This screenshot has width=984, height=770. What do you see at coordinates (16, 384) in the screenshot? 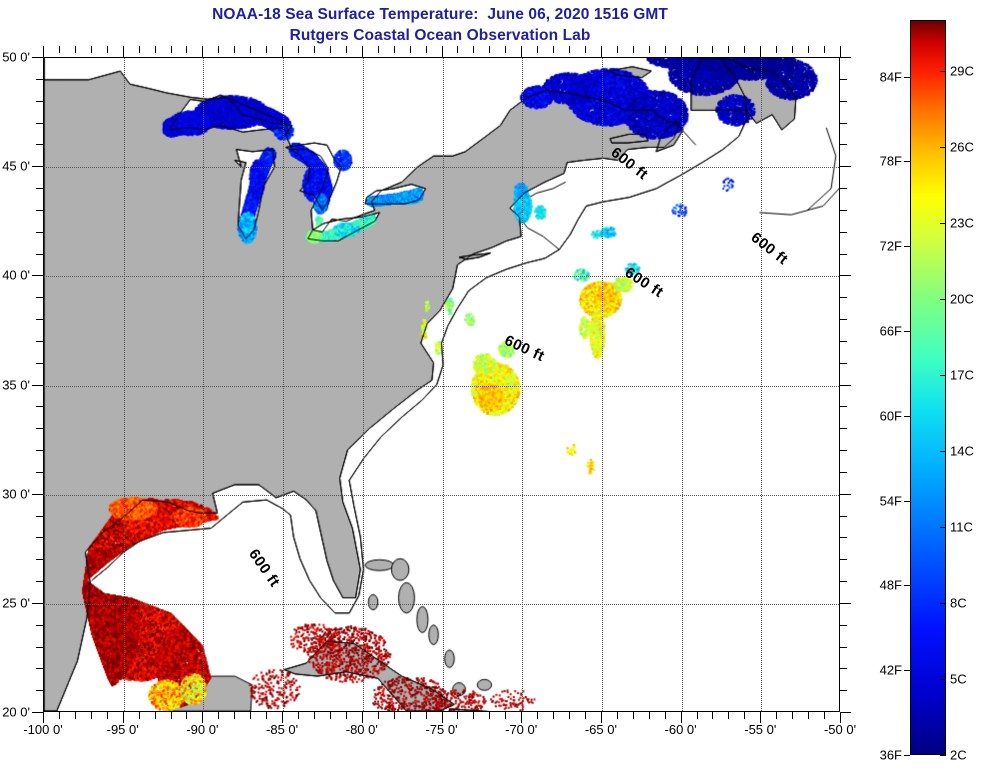
I see `y-axis-label: 35 0'` at bounding box center [16, 384].